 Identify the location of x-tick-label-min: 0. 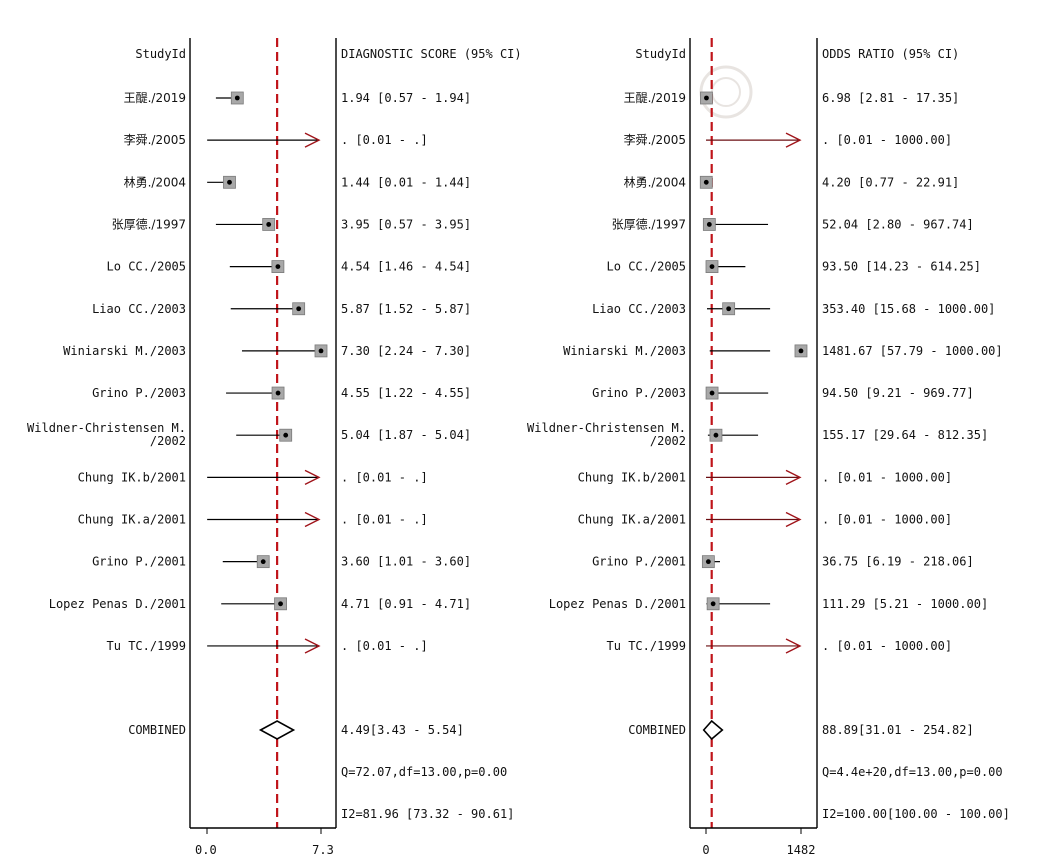
(705, 850).